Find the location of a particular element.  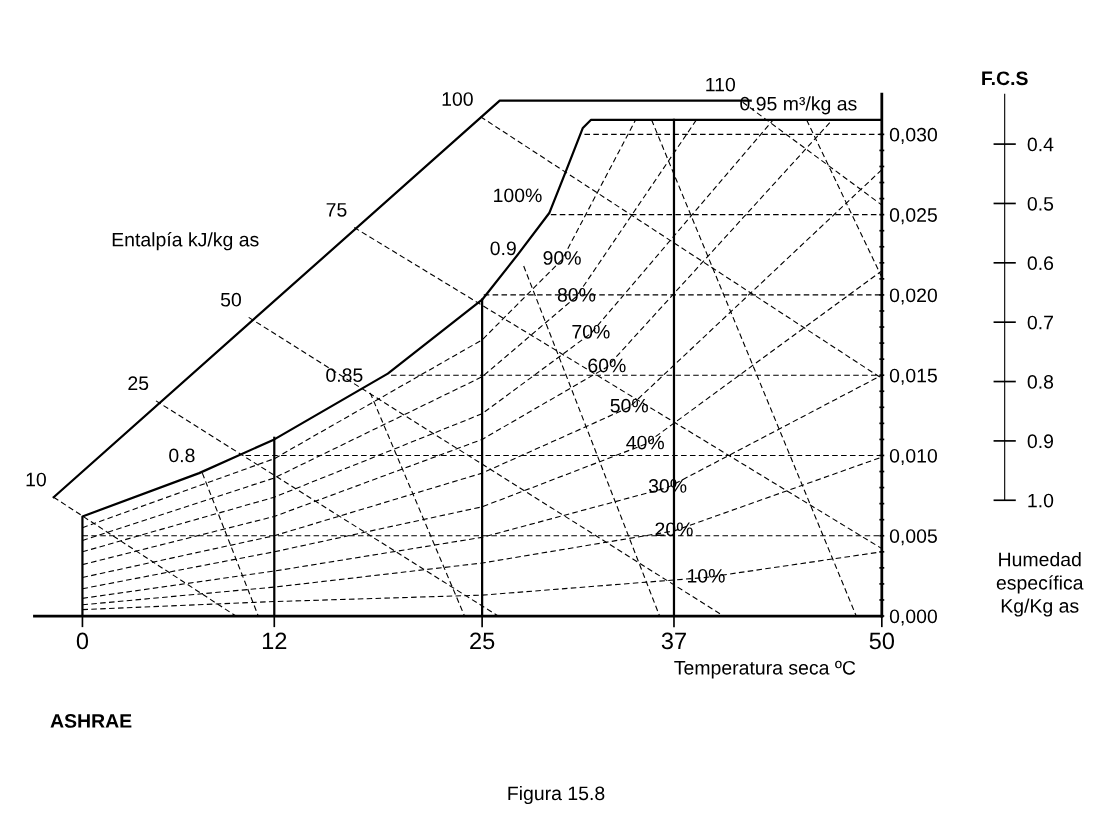

series-label: 0.9 is located at coordinates (503, 248).